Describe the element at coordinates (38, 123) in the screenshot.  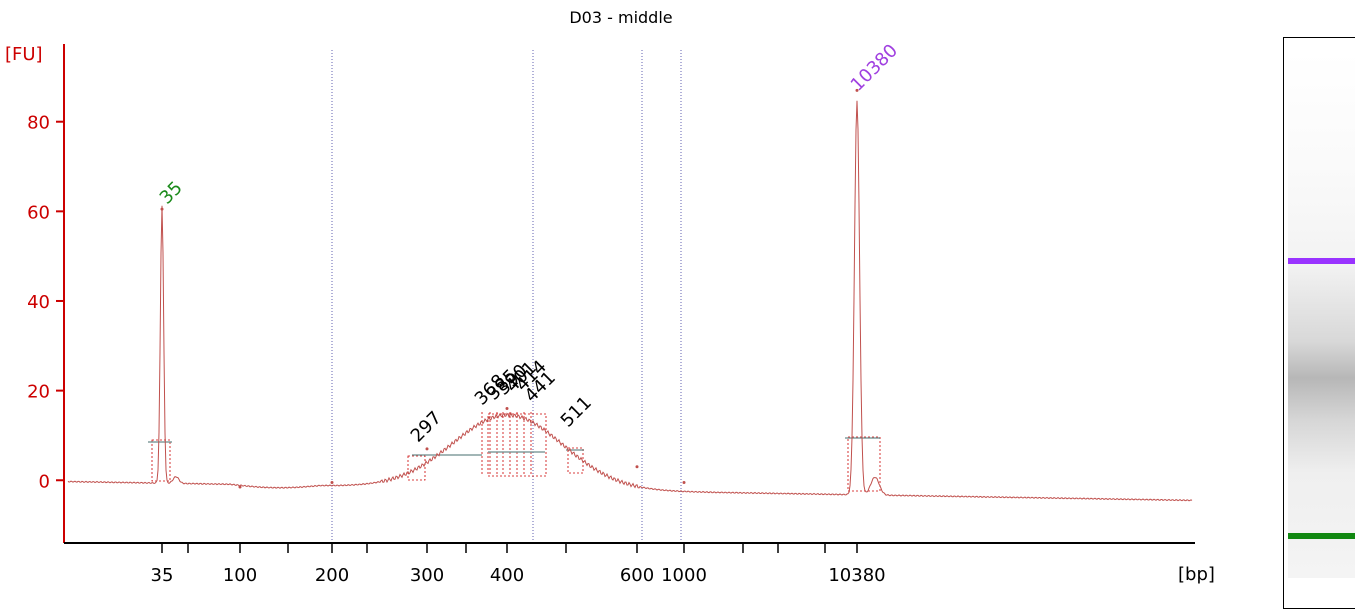
I see `y-tick-label: 80` at that location.